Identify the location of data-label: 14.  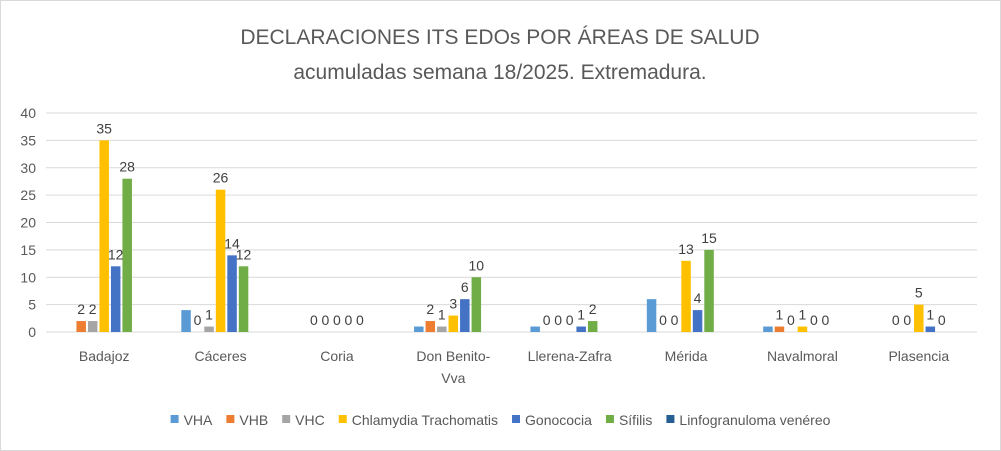
(232, 243).